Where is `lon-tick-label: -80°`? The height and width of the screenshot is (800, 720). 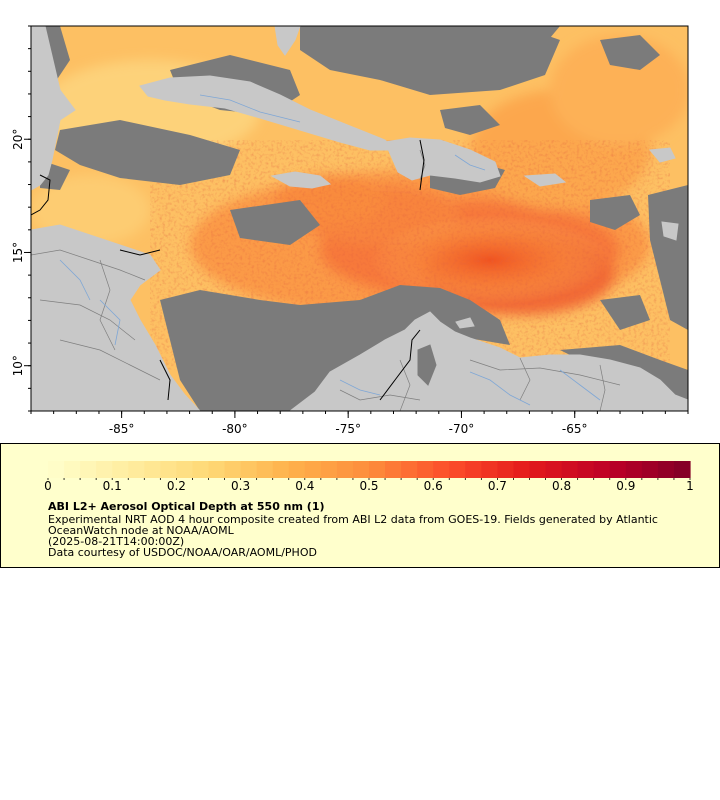
lon-tick-label: -80° is located at coordinates (235, 429).